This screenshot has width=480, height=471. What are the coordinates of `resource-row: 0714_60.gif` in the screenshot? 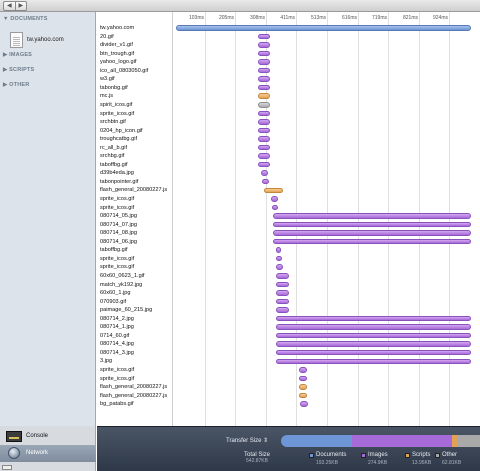 It's located at (134, 336).